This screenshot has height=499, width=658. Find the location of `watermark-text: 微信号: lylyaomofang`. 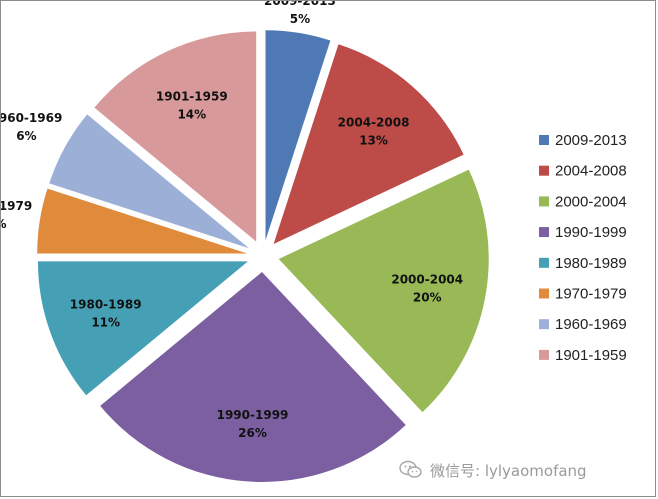

watermark-text: 微信号: lylyaomofang is located at coordinates (508, 470).